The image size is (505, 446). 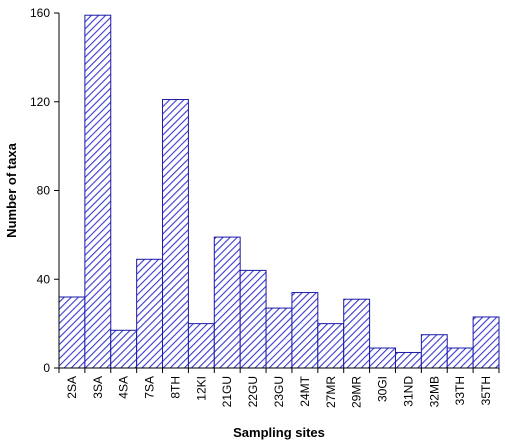 I want to click on x-tick-label: 30GI, so click(x=383, y=389).